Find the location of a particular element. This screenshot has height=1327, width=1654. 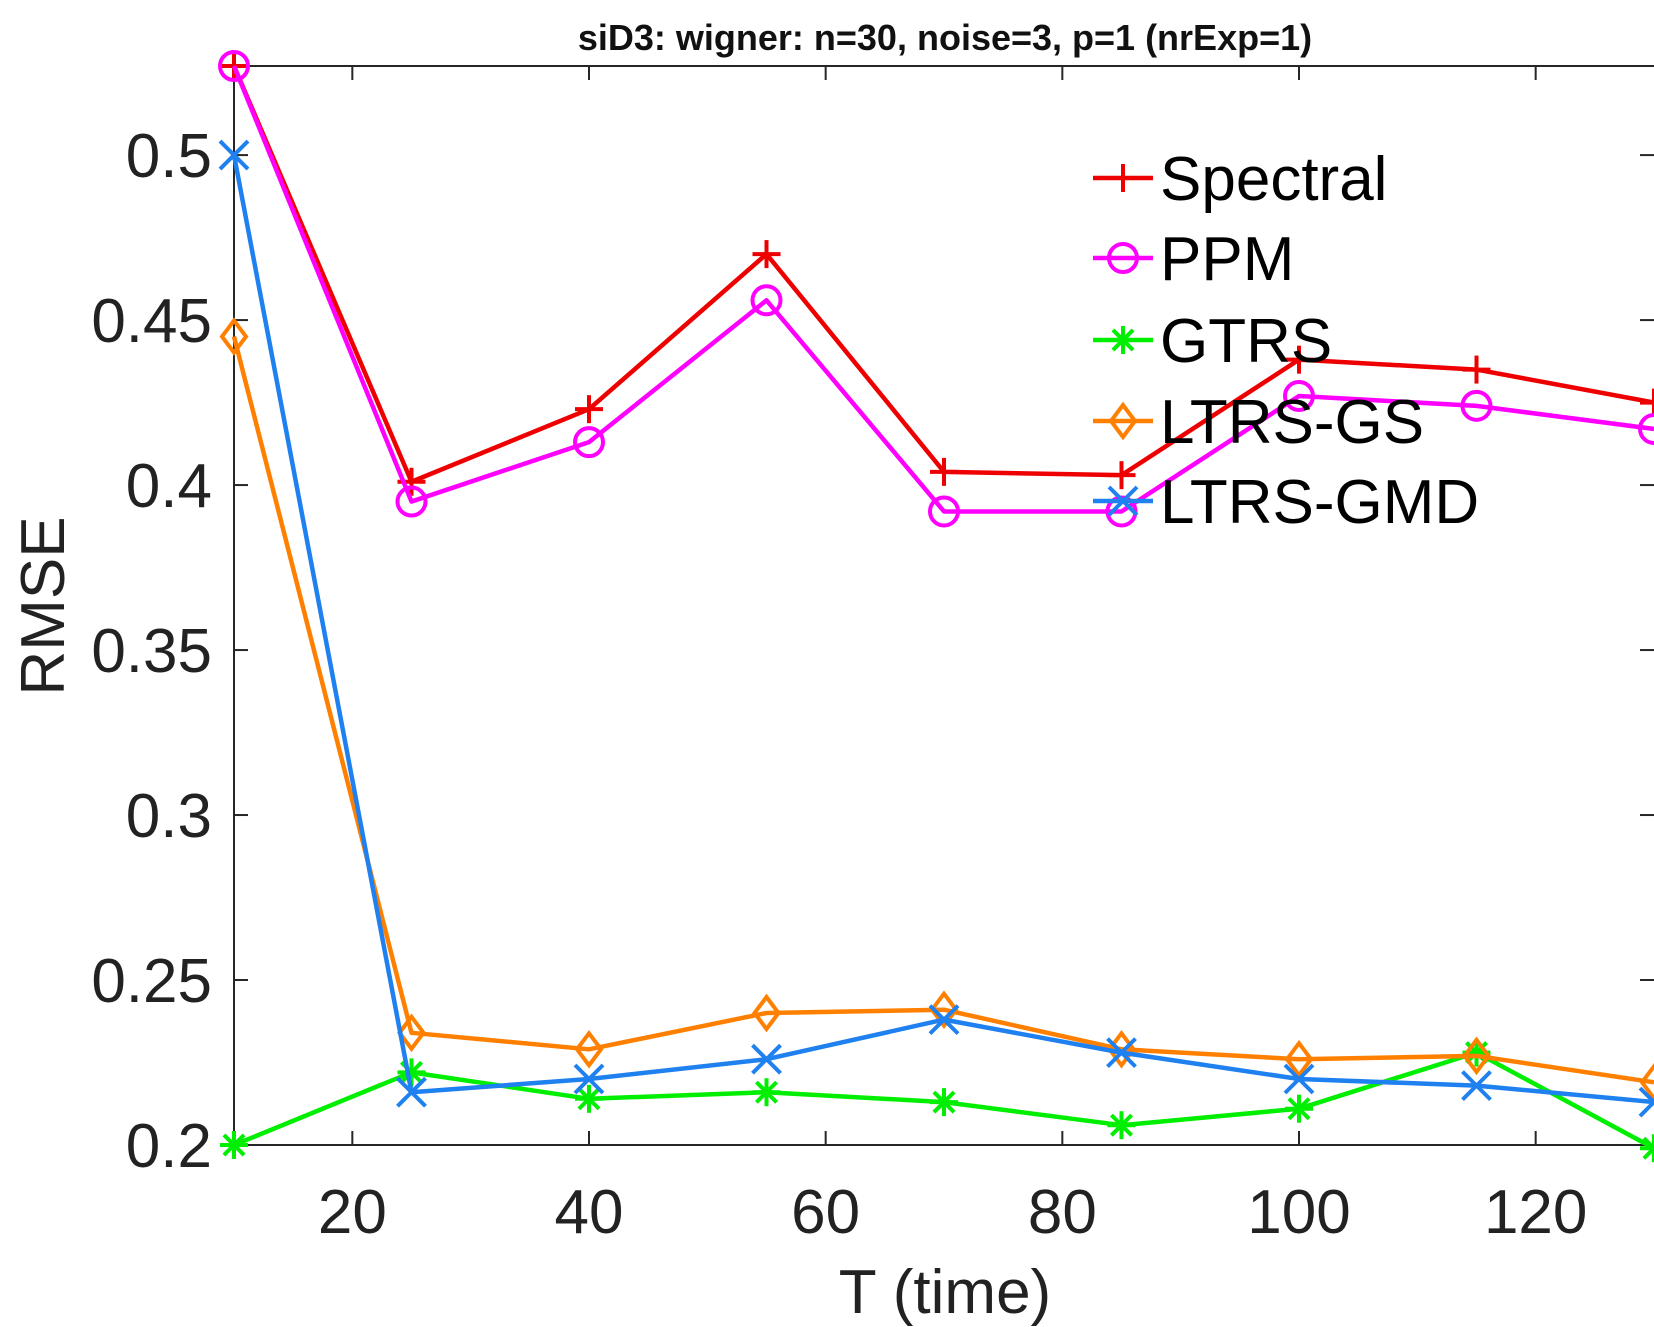

x-axis-label: T (time) is located at coordinates (945, 1292).